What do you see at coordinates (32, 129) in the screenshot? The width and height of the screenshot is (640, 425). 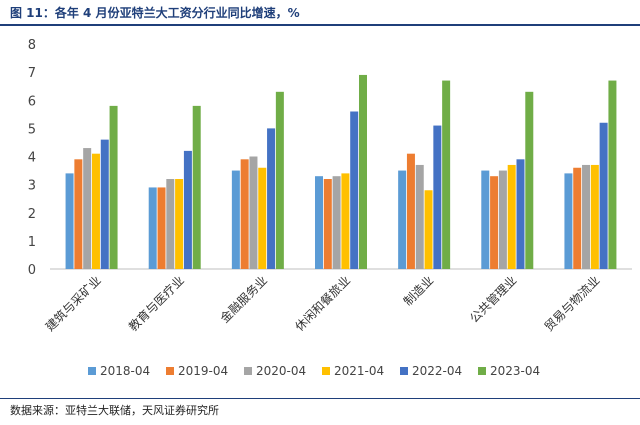 I see `y-tick-label: 5` at bounding box center [32, 129].